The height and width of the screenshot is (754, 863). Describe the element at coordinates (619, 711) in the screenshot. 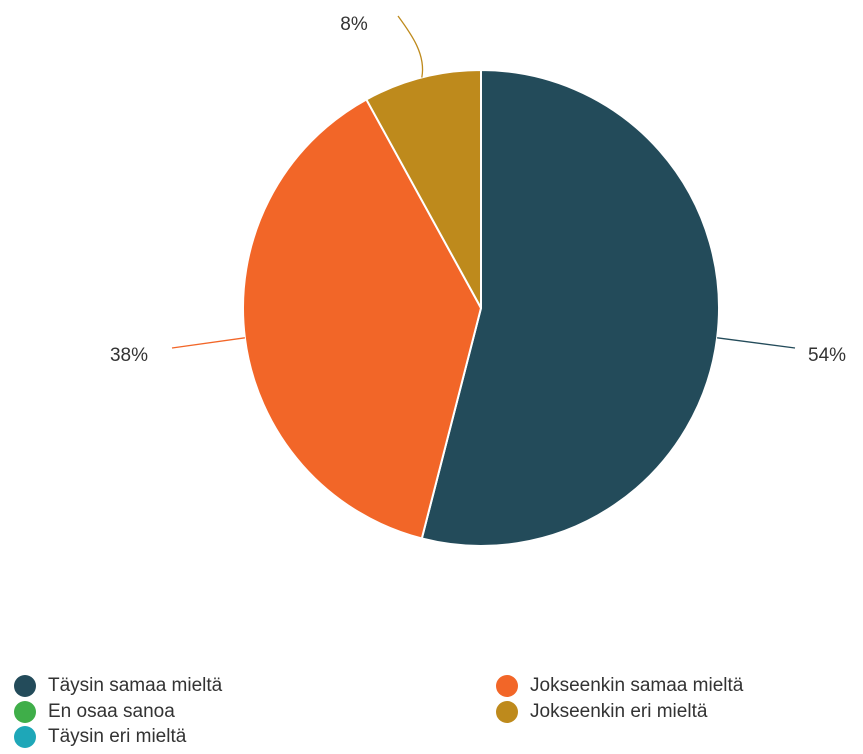

I see `legend-label: Jokseenkin eri mieltä` at that location.